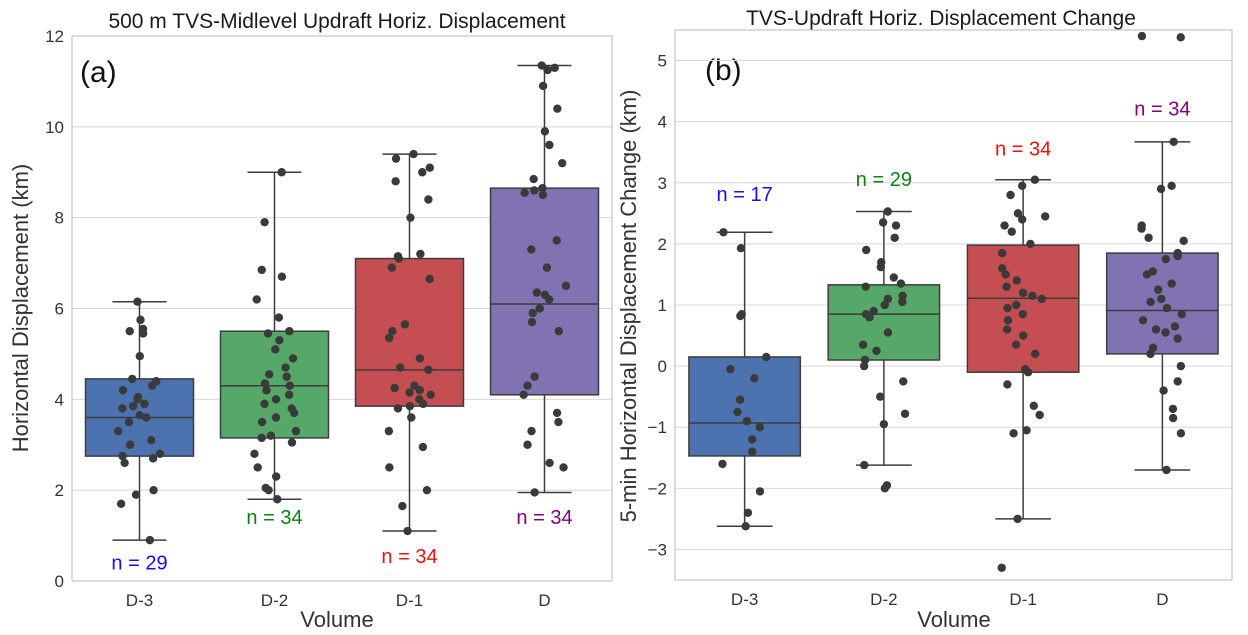 This screenshot has width=1248, height=635. Describe the element at coordinates (745, 195) in the screenshot. I see `sample-count-label: n = 17` at that location.